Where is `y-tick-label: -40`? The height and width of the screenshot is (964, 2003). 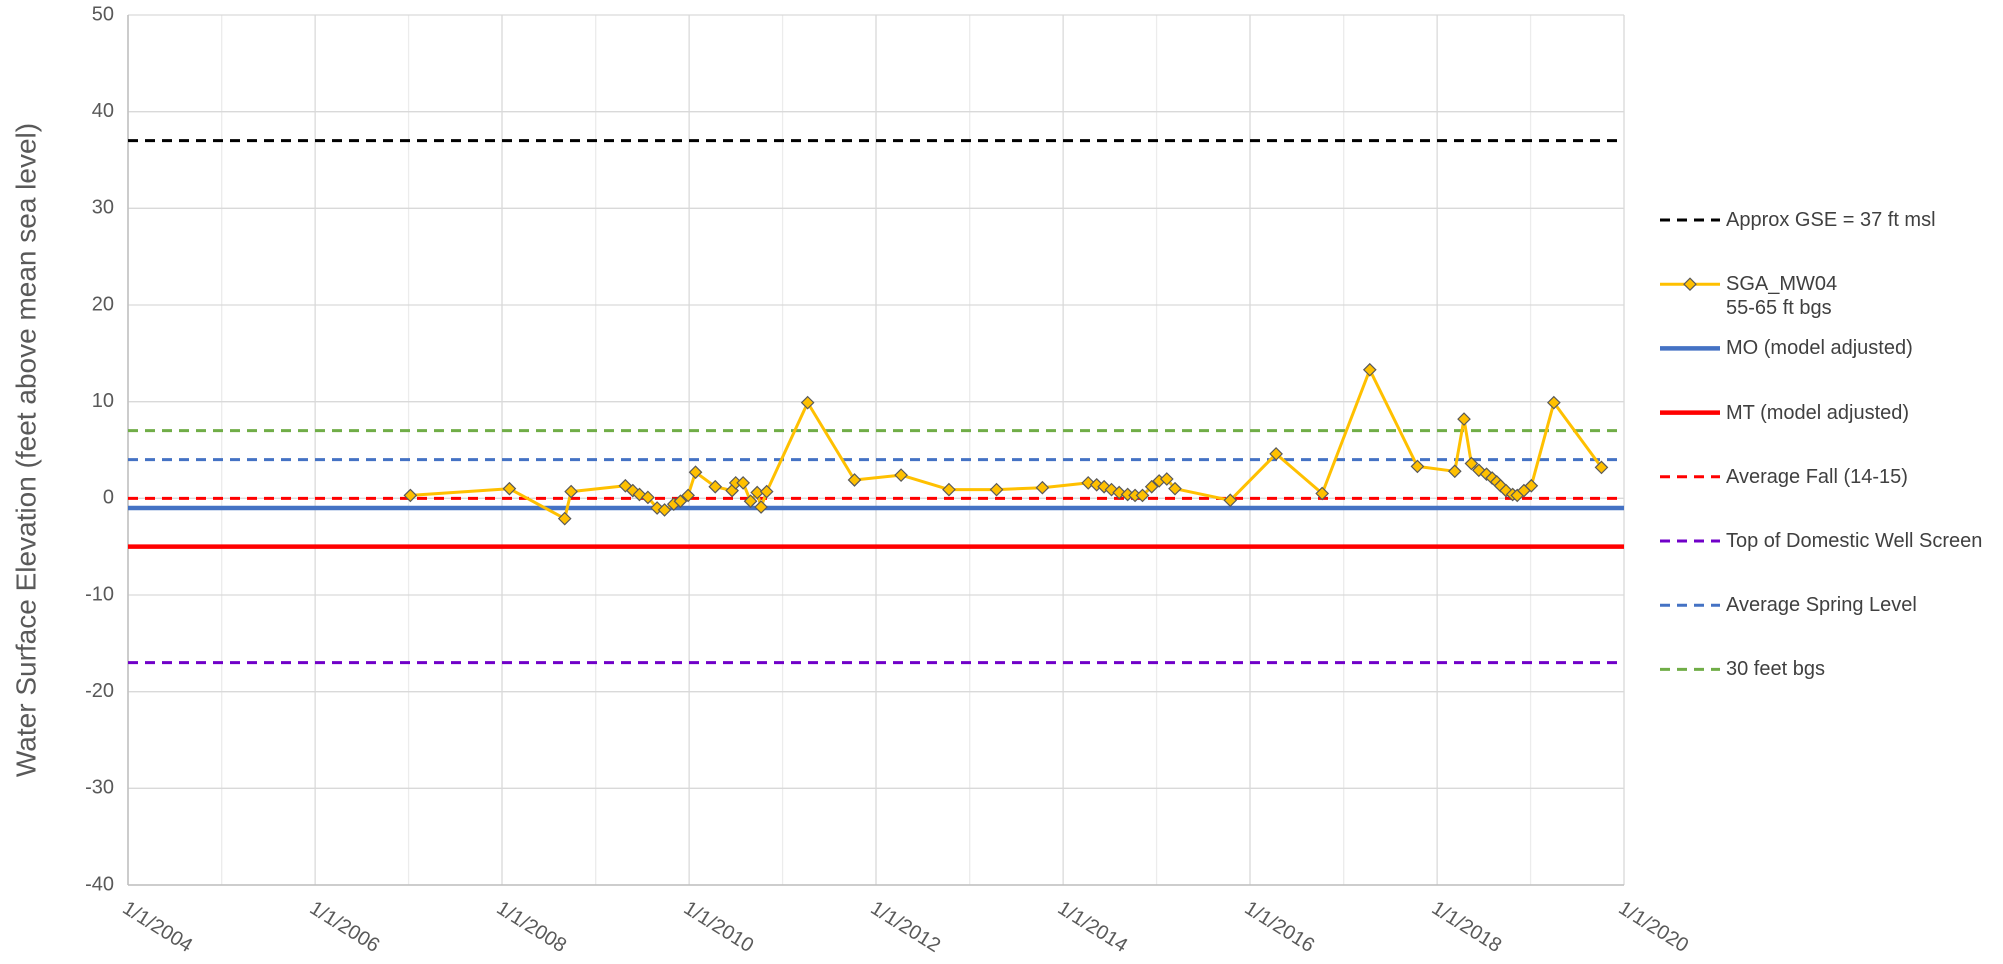
y-tick-label: -40 is located at coordinates (99, 884).